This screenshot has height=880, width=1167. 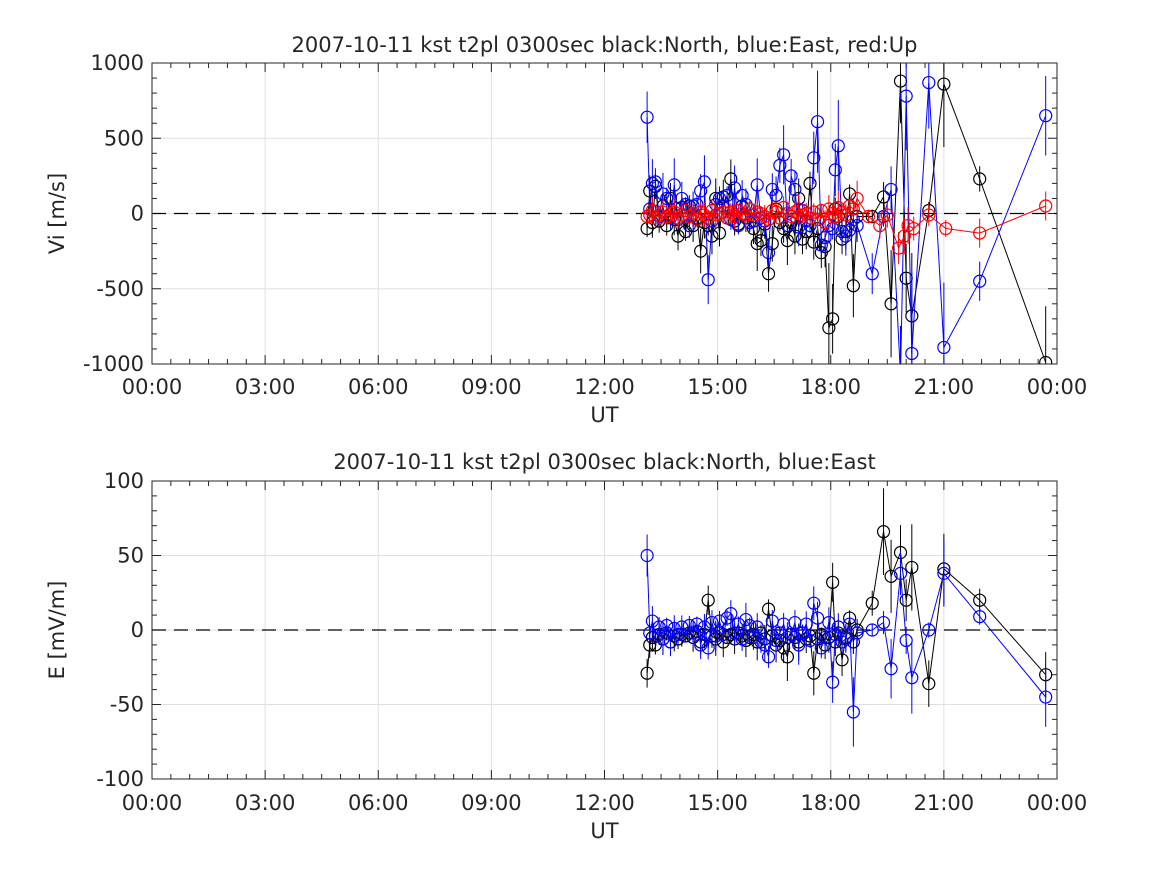 What do you see at coordinates (124, 481) in the screenshot?
I see `y-tick-label: 100` at bounding box center [124, 481].